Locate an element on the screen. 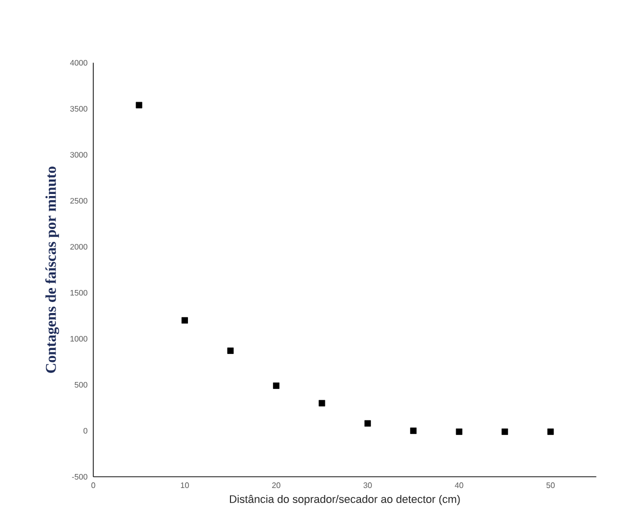 This screenshot has width=640, height=532. y-axis-title: Contagens de faíscas por minuto is located at coordinates (52, 269).